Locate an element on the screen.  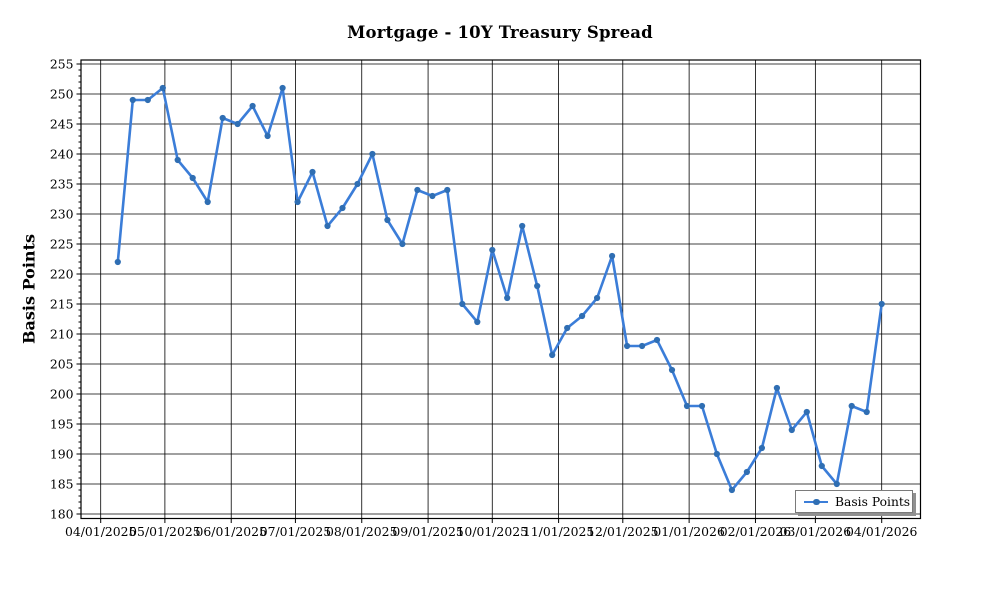
y-tick-label: 255 is located at coordinates (62, 63).